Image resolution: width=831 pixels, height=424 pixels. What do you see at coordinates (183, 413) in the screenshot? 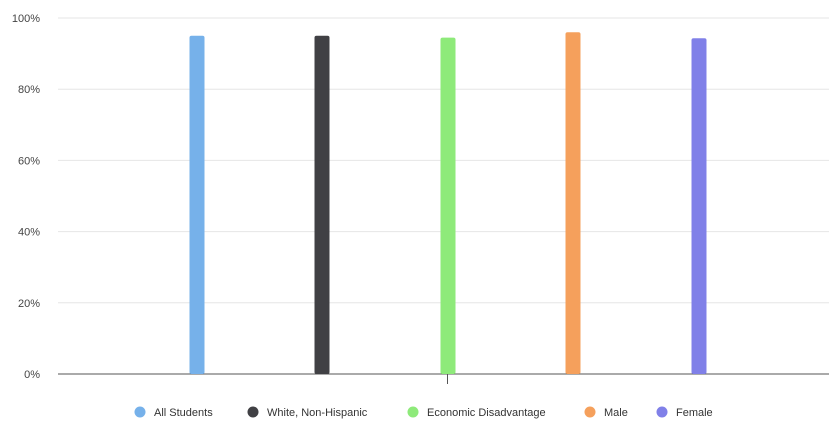
I see `legend-label: All Students` at bounding box center [183, 413].